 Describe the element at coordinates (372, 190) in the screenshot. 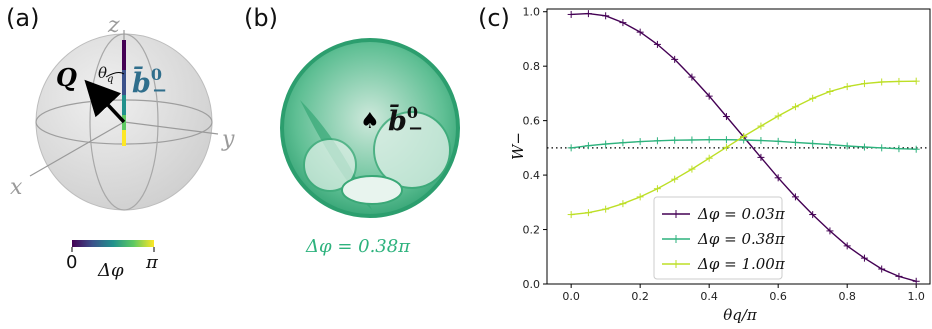

I see `trajectory-loop-bottom` at that location.